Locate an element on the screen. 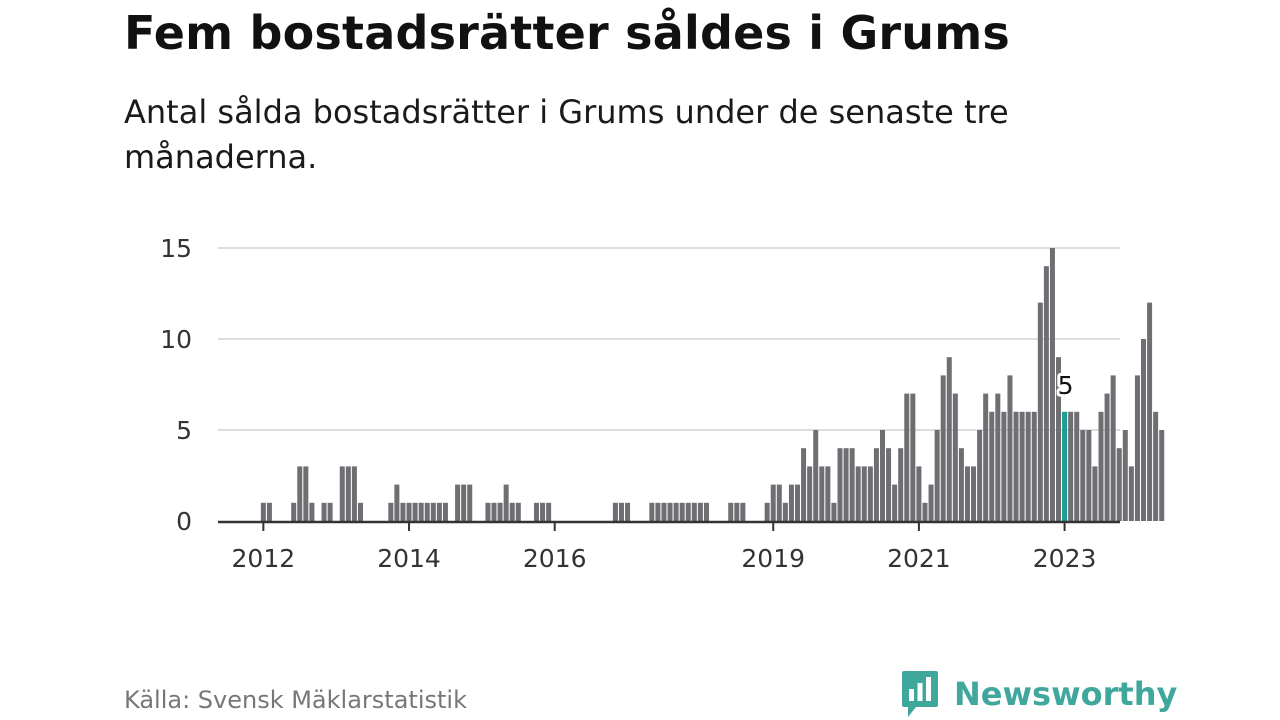 Image resolution: width=1280 pixels, height=720 pixels. y-tick-label: 10 is located at coordinates (176, 339).